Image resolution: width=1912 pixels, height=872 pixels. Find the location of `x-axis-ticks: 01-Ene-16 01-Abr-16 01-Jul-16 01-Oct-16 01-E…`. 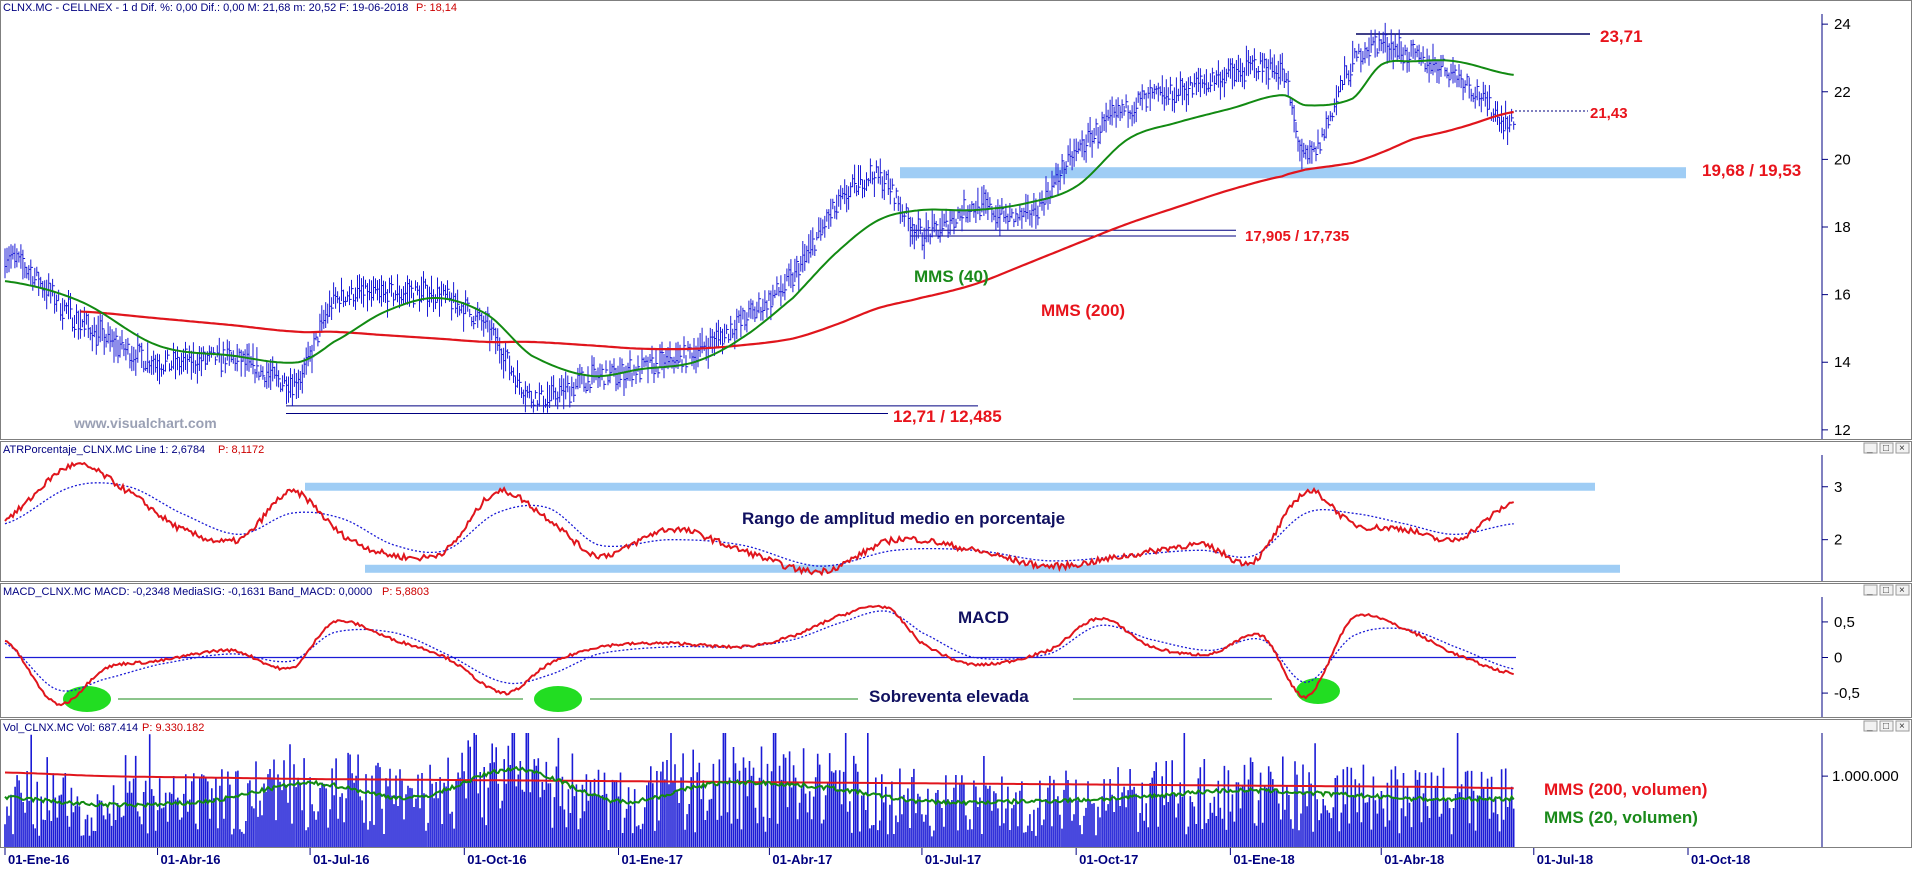

x-axis-ticks: 01-Ene-16 01-Abr-16 01-Jul-16 01-Oct-16 01-E… is located at coordinates (877, 857).